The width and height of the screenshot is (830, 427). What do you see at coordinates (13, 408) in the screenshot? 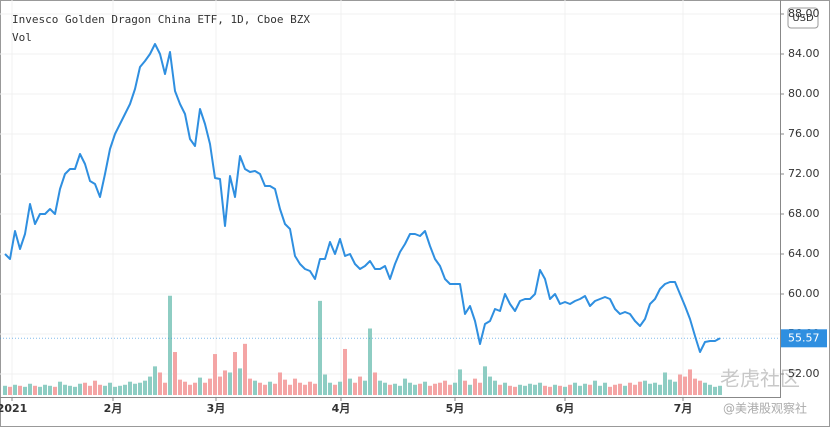
I see `x-tick-label: 2021` at bounding box center [13, 408].